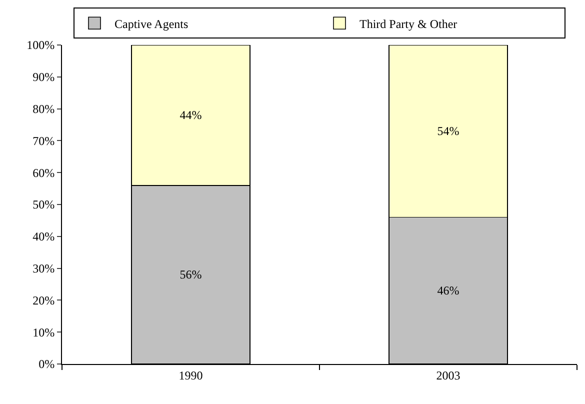 This screenshot has height=404, width=585. Describe the element at coordinates (43, 332) in the screenshot. I see `y-tick-label: 10%` at that location.